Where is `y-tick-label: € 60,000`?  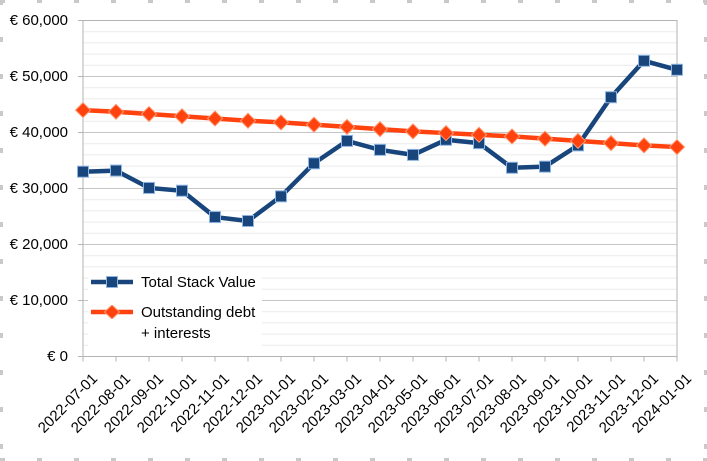 y-tick-label: € 60,000 is located at coordinates (38, 20).